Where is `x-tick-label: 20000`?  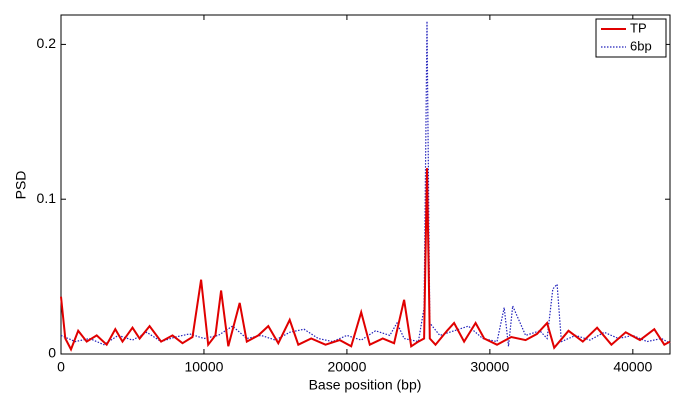
x-tick-label: 20000 is located at coordinates (346, 367).